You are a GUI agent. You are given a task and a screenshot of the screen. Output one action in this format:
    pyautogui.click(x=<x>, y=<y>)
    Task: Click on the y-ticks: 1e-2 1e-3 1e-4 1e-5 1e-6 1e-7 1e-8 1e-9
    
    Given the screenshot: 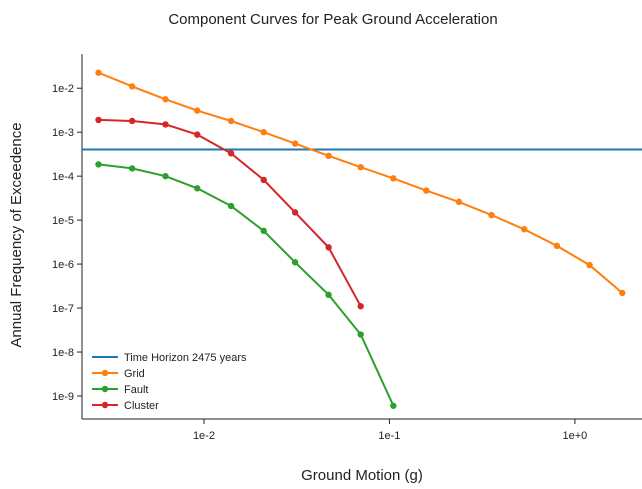 What is the action you would take?
    pyautogui.click(x=67, y=243)
    